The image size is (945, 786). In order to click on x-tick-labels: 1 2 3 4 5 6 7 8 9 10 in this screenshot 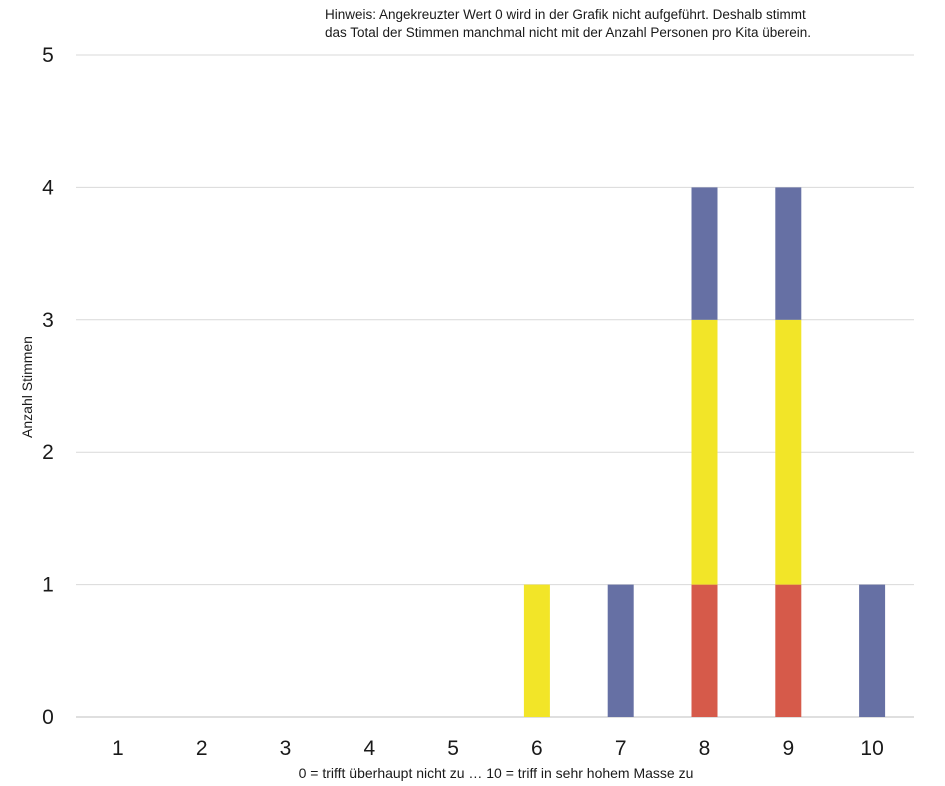, I will do `click(498, 748)`.